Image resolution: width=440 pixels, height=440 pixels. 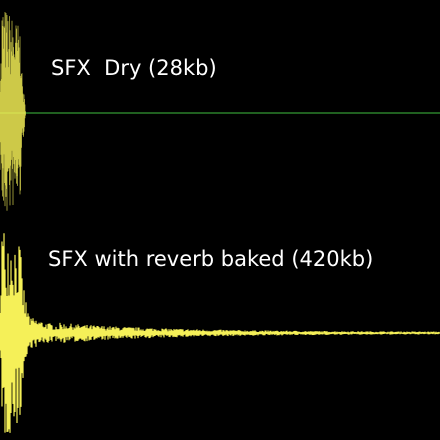 I want to click on waveform-samples-dry, so click(x=13, y=111).